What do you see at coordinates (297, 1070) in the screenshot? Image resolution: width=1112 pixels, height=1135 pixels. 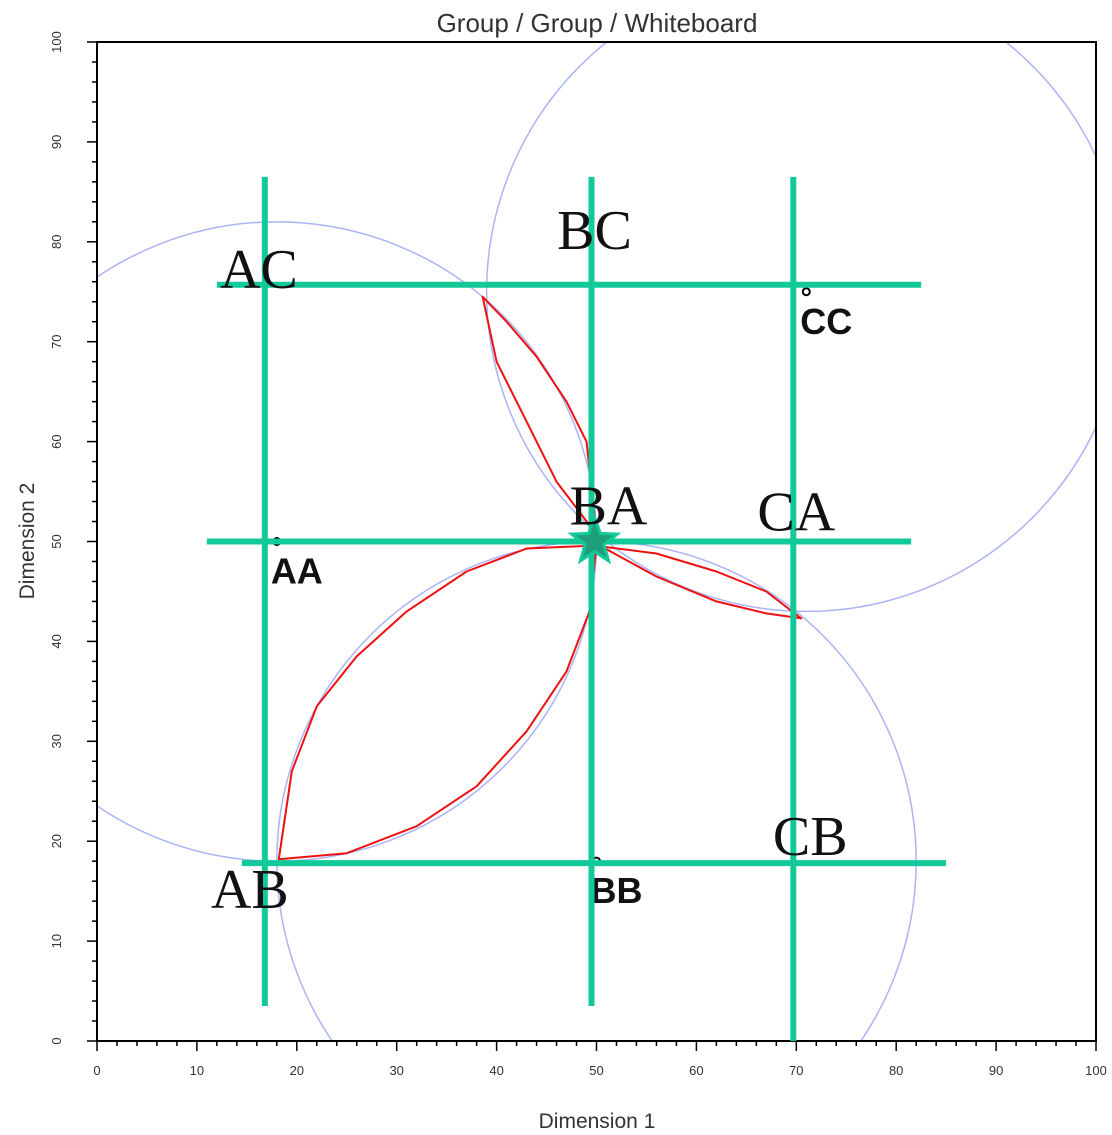 I see `x-tick-label: 20` at bounding box center [297, 1070].